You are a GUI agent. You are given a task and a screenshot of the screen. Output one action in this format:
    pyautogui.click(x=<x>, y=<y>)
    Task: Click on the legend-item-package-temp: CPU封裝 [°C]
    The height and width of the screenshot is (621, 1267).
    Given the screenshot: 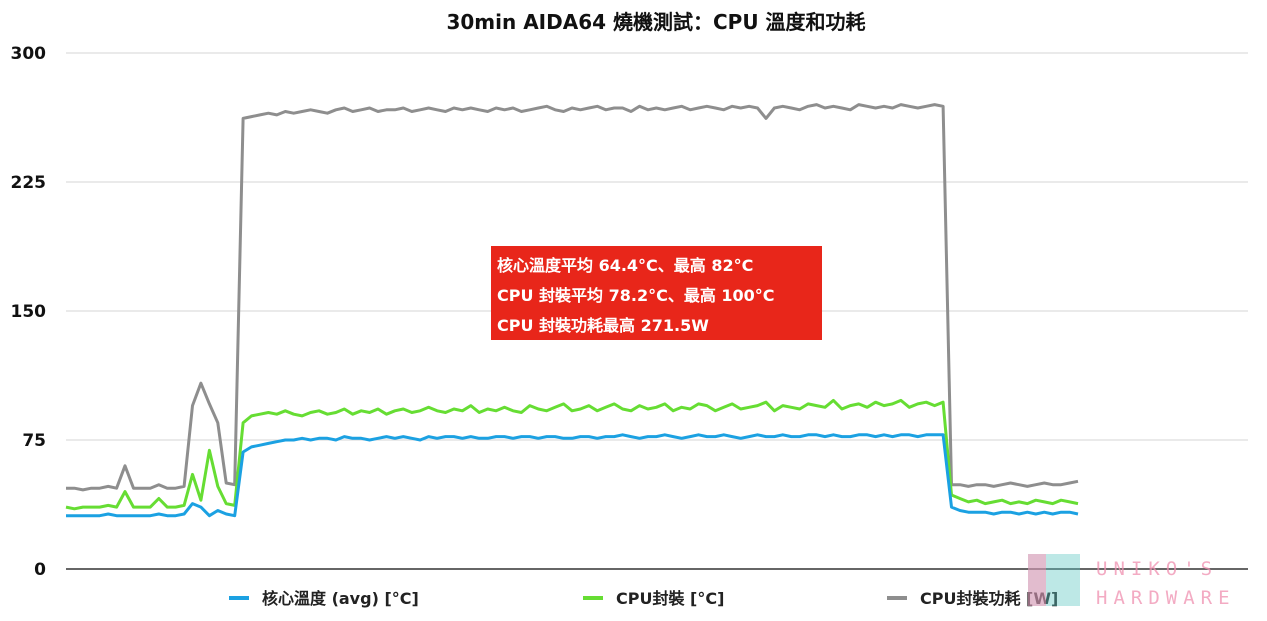 What is the action you would take?
    pyautogui.click(x=653, y=598)
    